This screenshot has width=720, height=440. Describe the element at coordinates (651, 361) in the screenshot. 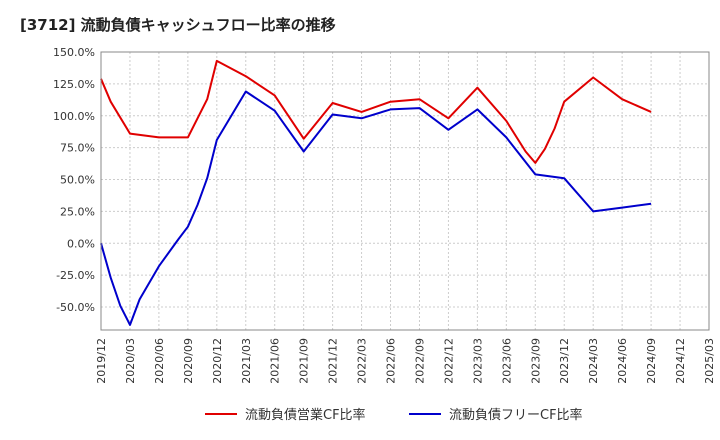

I see `x-tick-label: 2024/09` at that location.